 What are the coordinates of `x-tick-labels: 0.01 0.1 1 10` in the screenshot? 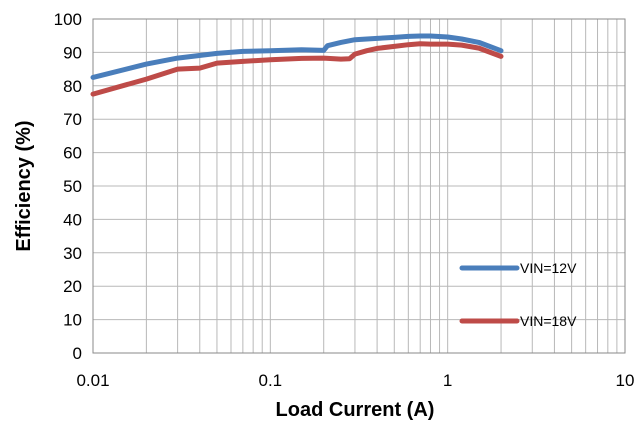 It's located at (355, 380).